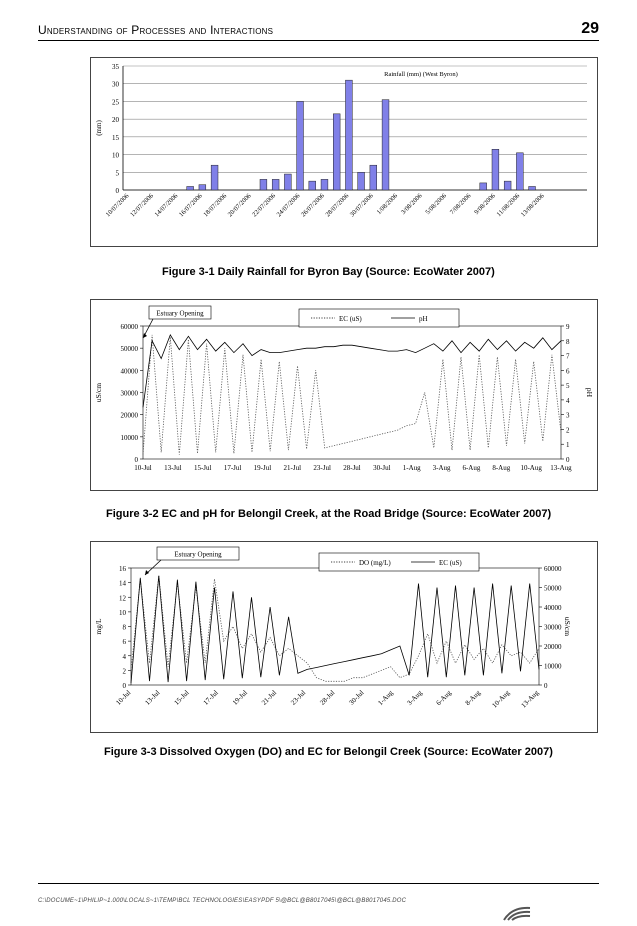 This screenshot has height=926, width=637. What do you see at coordinates (461, 204) in the screenshot?
I see `x-tick-label: 7/08/2006` at bounding box center [461, 204].